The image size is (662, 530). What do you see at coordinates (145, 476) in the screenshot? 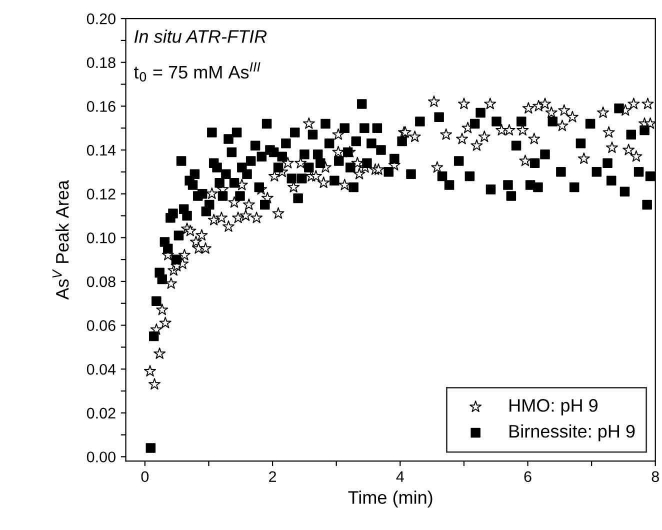
I see `x-tick-label: 0` at bounding box center [145, 476].